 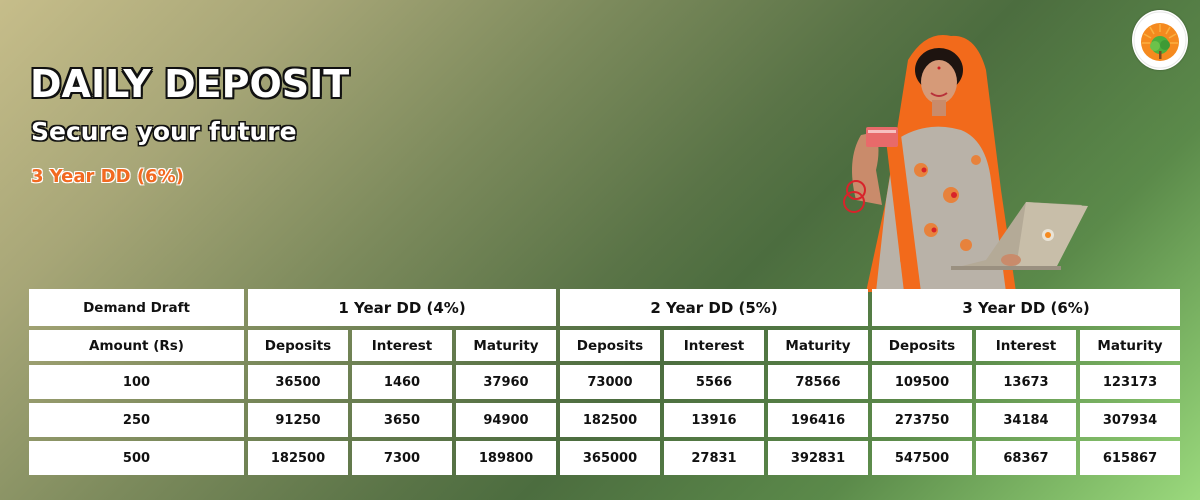 I want to click on cell-3y-deposits: 273750, so click(x=922, y=420).